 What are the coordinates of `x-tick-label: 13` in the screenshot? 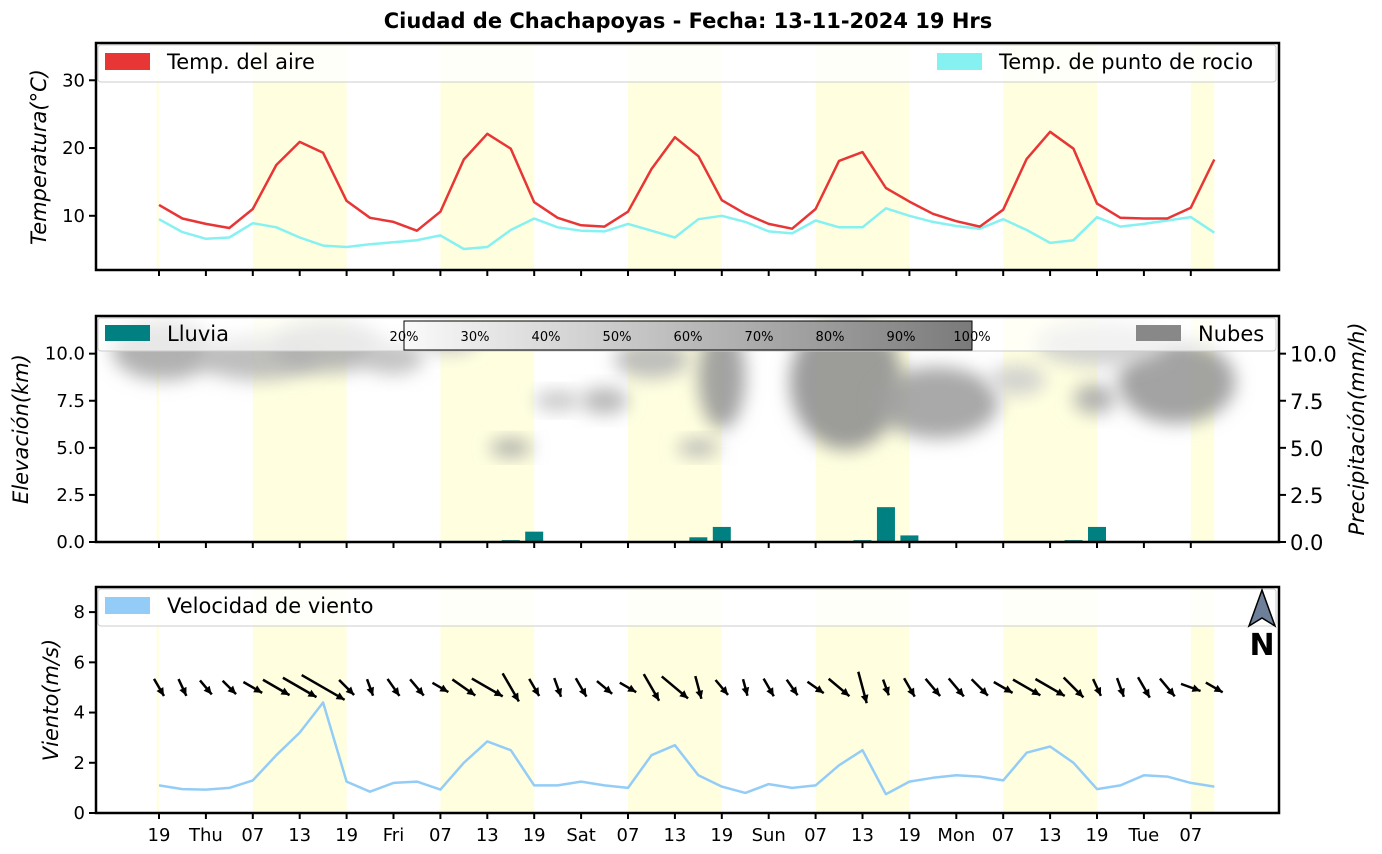 It's located at (1050, 835).